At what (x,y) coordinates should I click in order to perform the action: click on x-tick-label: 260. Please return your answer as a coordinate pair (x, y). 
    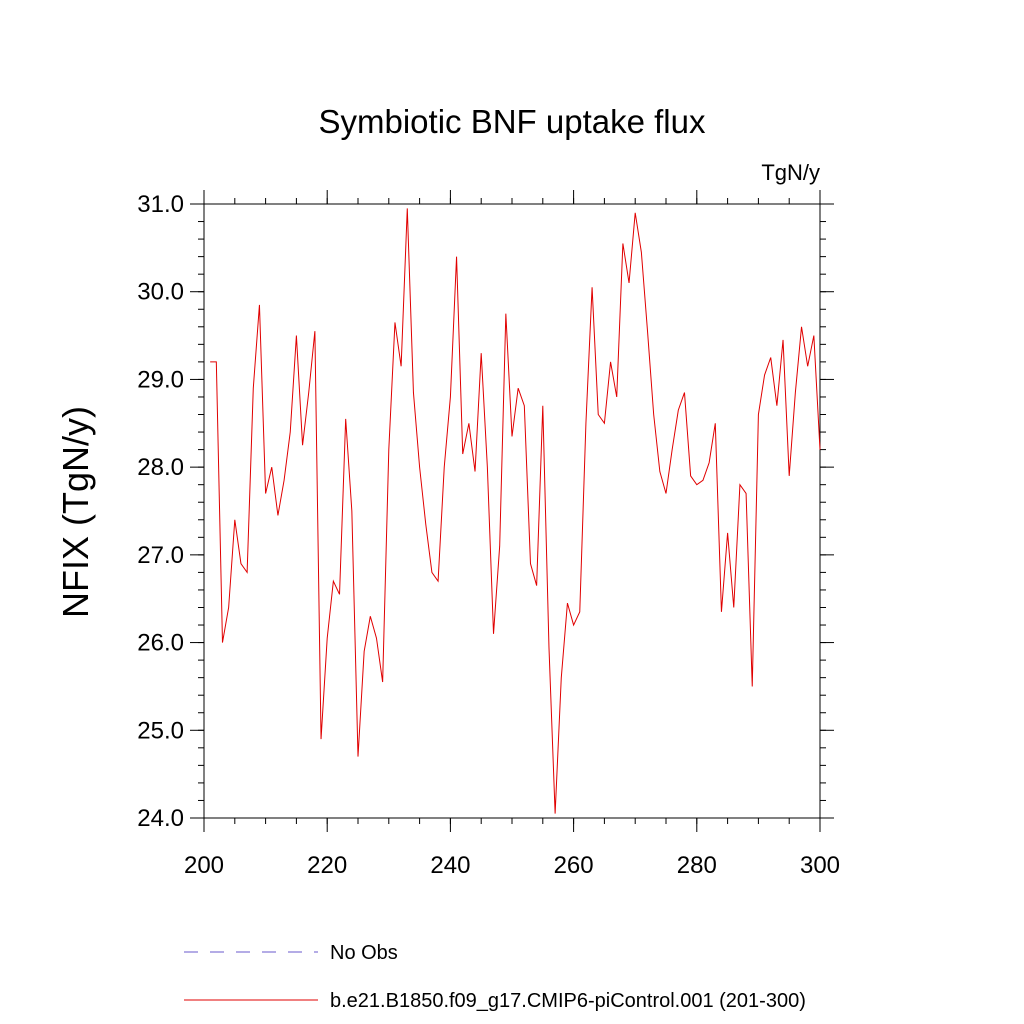
    Looking at the image, I should click on (574, 865).